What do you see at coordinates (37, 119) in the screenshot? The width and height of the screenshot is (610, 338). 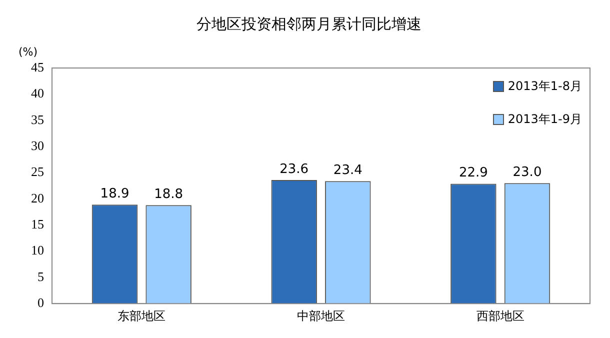 I see `y-tick-label: 35` at bounding box center [37, 119].